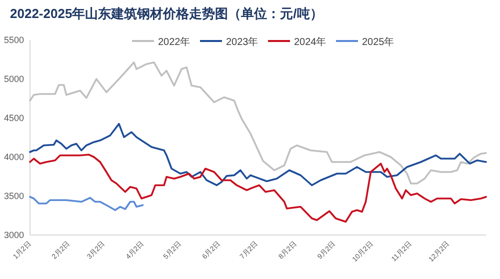 This screenshot has height=279, width=500. I want to click on y-tick-label: 3000, so click(14, 235).